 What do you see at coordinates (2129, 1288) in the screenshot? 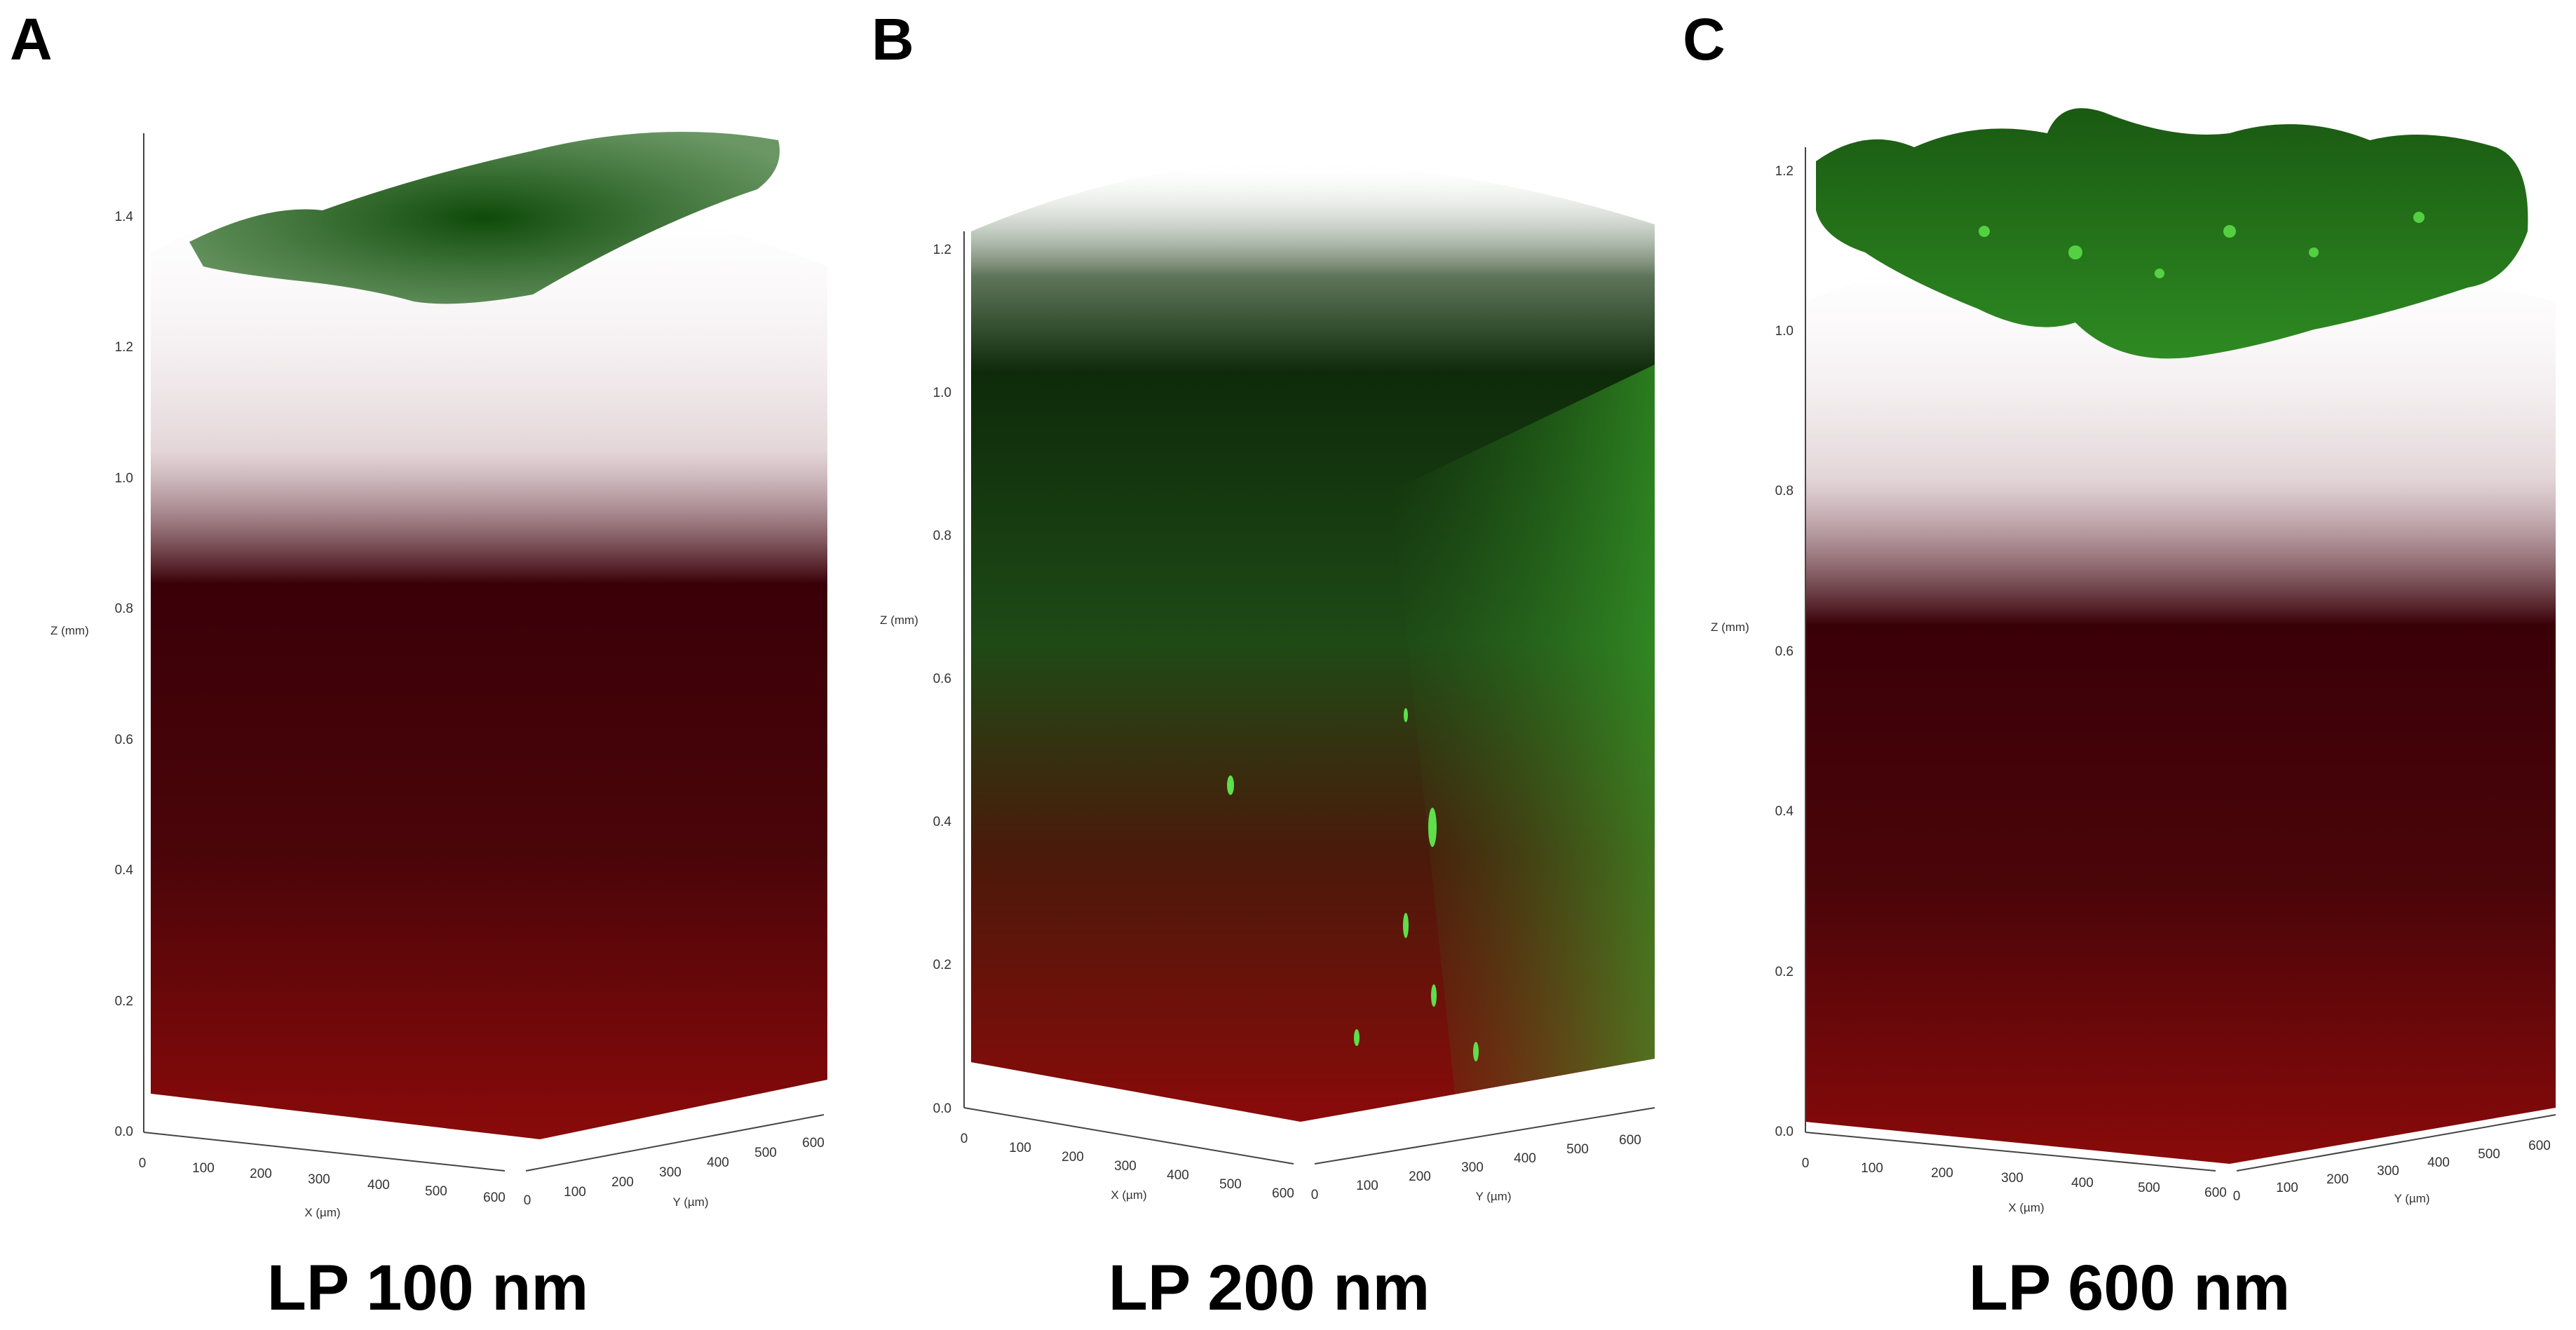
I see `panel-caption: LP 600 nm` at bounding box center [2129, 1288].